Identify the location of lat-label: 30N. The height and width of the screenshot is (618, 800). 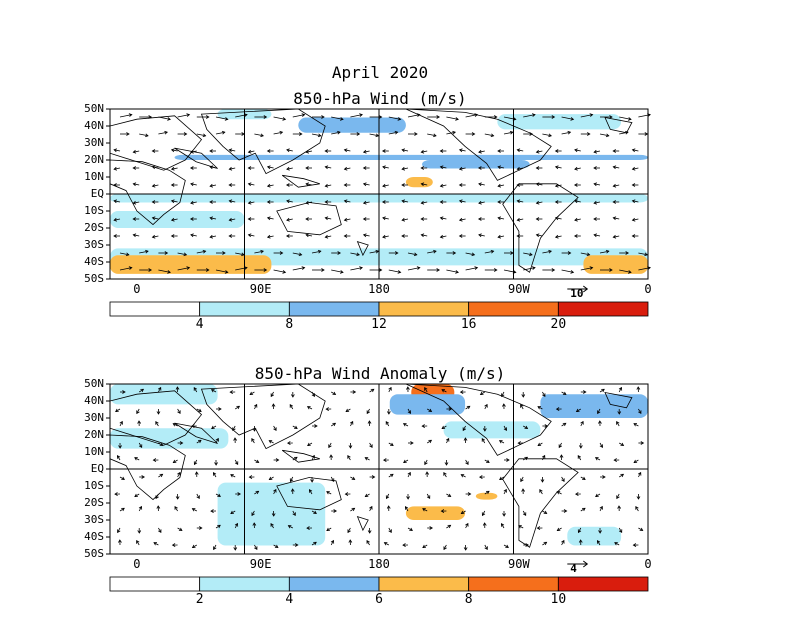
(94, 417).